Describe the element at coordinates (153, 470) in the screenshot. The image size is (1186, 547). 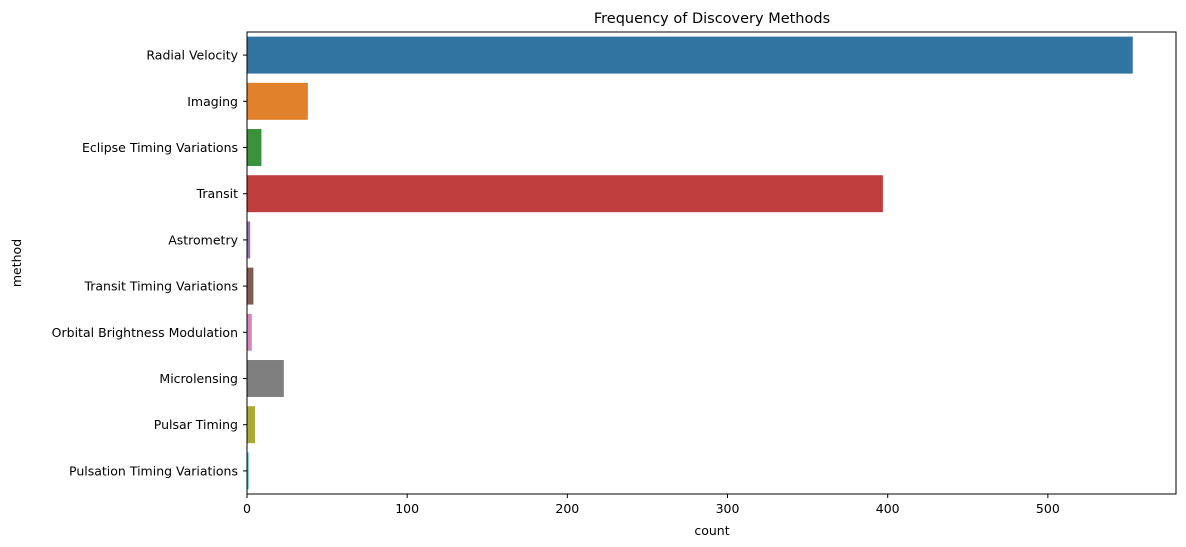
I see `y-tick-label: Pulsation Timing Variations` at that location.